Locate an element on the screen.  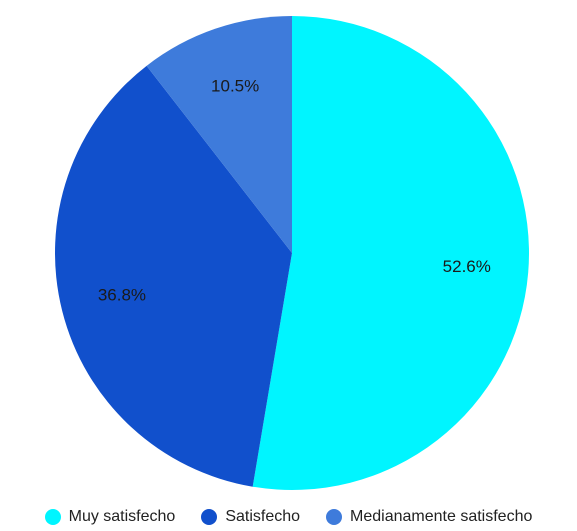
legend-label-muy-satisfecho: Muy satisfecho is located at coordinates (122, 516).